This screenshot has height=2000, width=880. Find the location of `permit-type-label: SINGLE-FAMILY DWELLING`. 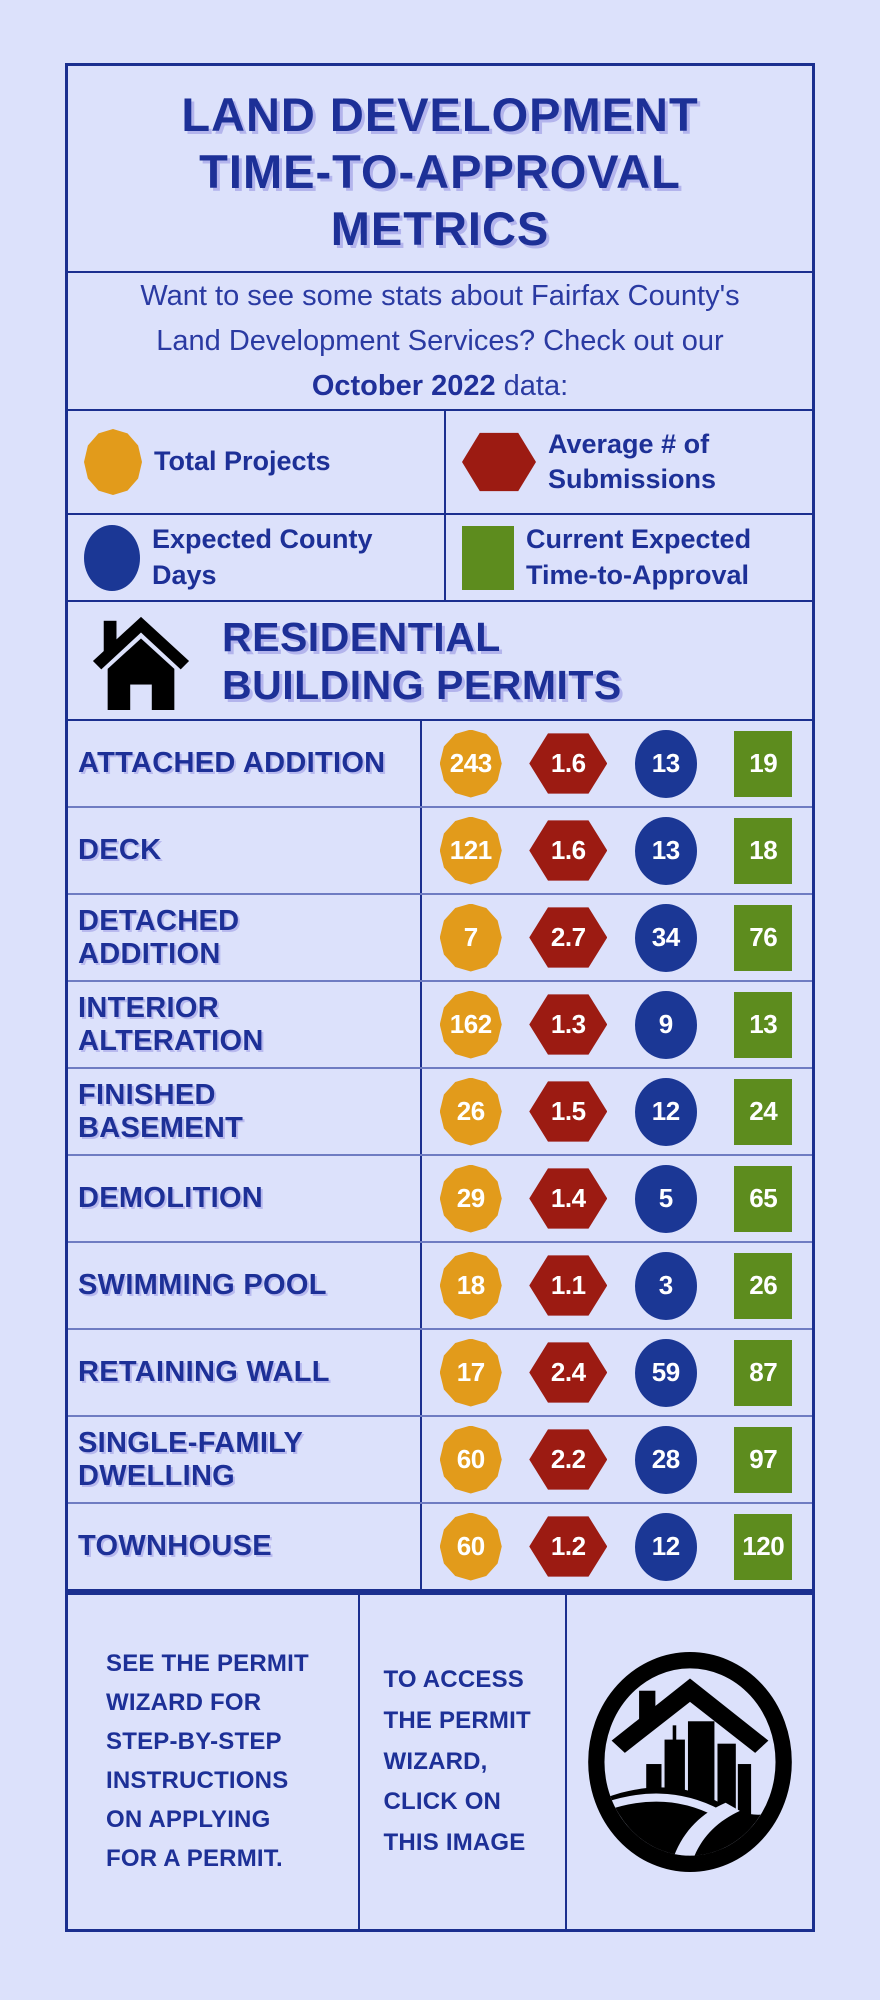

permit-type-label: SINGLE-FAMILY DWELLING is located at coordinates (190, 1459).